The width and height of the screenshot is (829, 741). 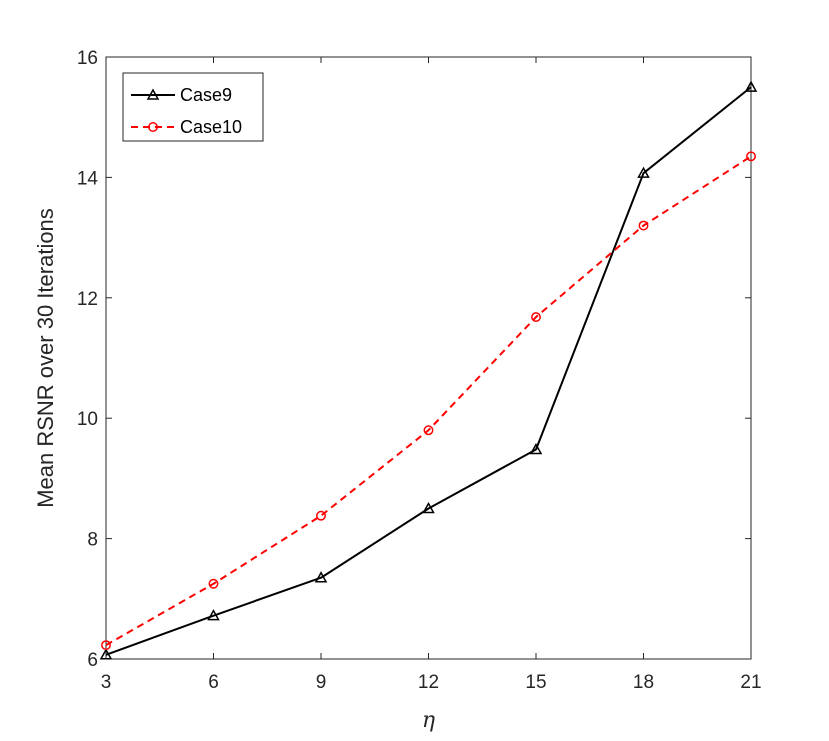 What do you see at coordinates (88, 178) in the screenshot?
I see `y-tick-label: 14` at bounding box center [88, 178].